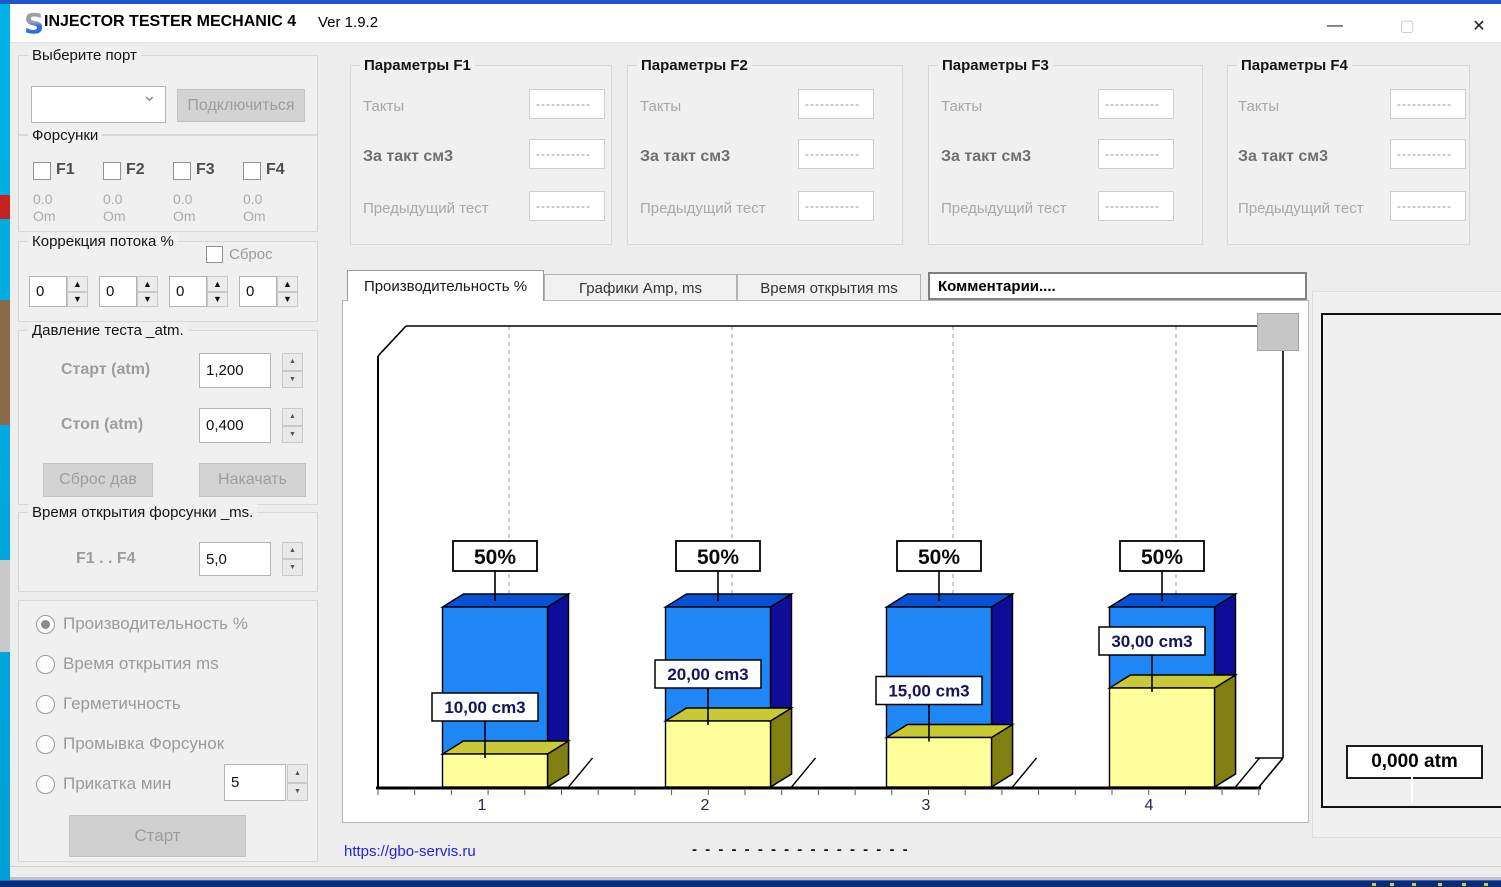 This screenshot has width=1501, height=887. What do you see at coordinates (38, 24) in the screenshot?
I see `app-logo-icon: S` at bounding box center [38, 24].